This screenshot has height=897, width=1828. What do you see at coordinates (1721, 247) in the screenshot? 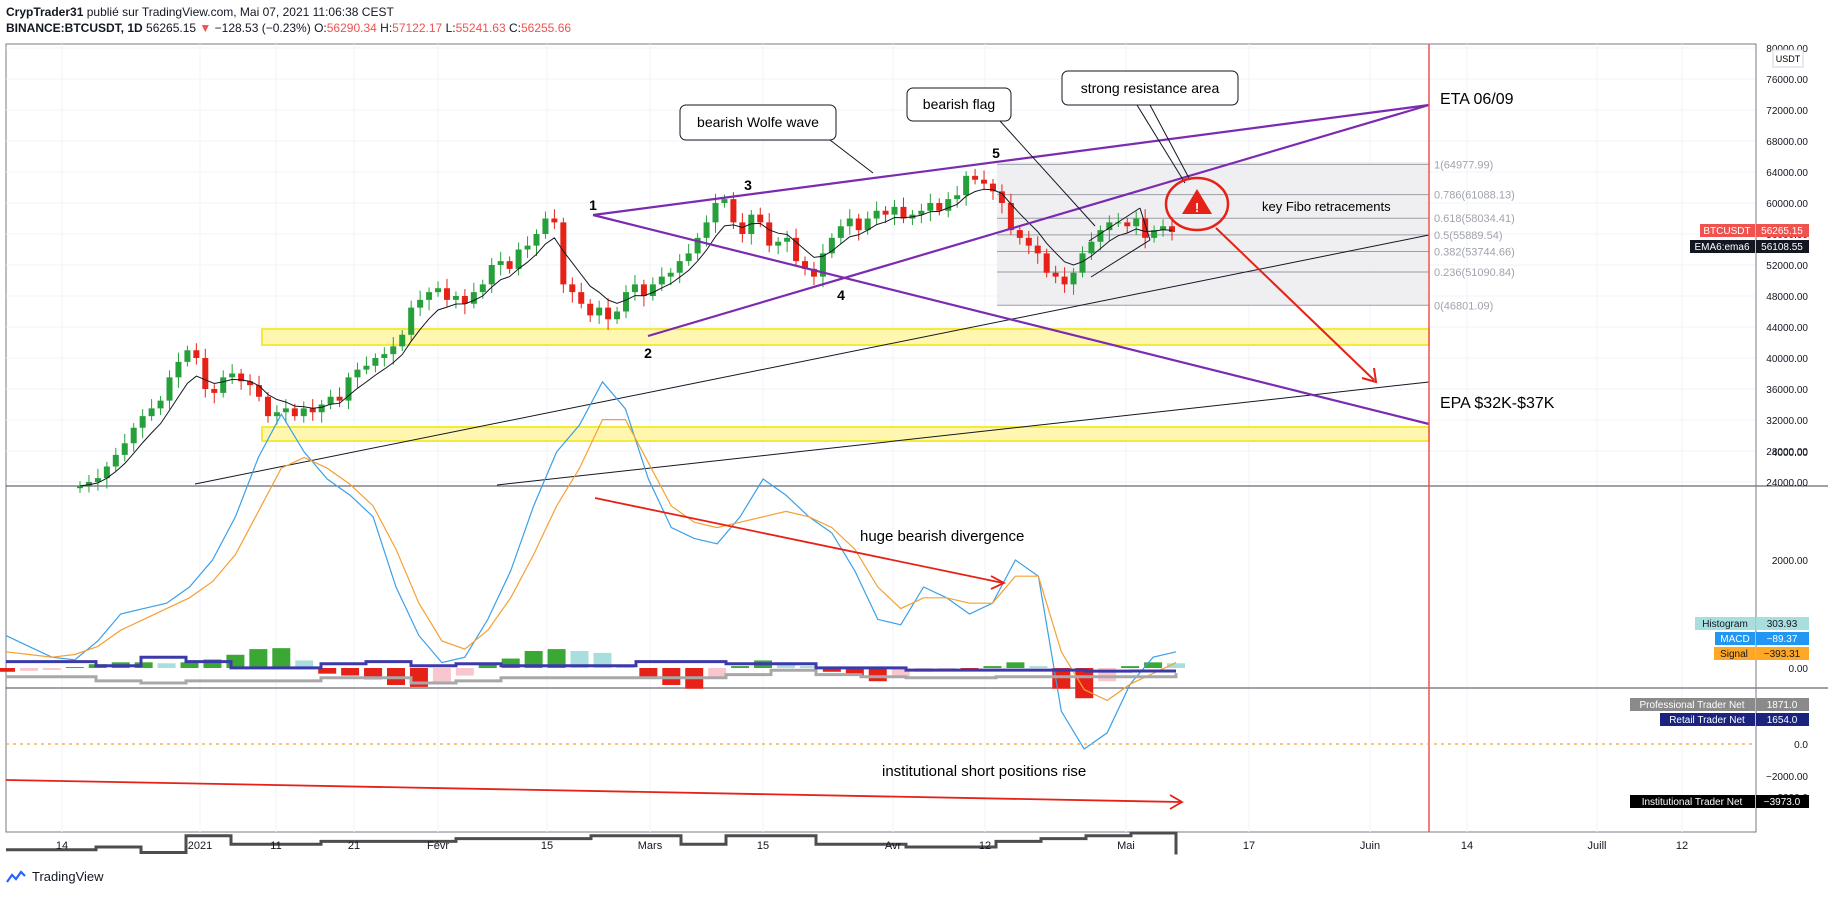
I see `svg-text: EMA6:ema6` at bounding box center [1721, 247].